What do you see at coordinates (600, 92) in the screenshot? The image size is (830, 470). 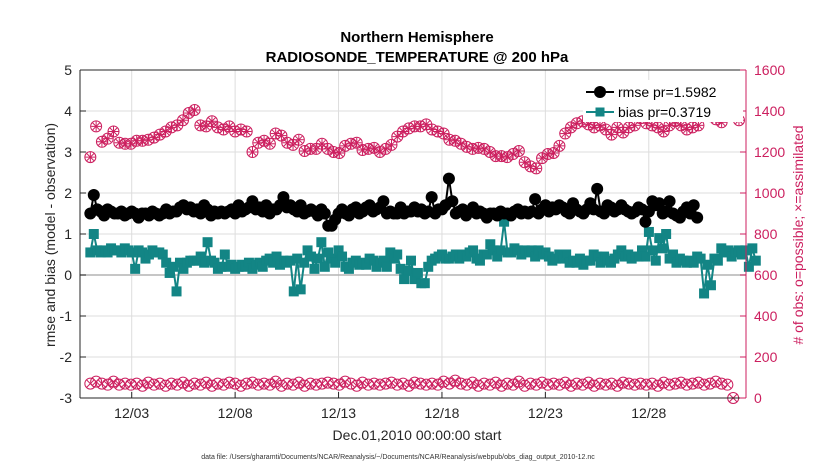 I see `legend-marker` at bounding box center [600, 92].